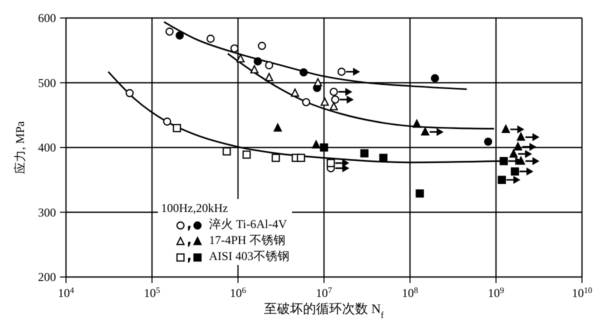 Image resolution: width=600 pixels, height=327 pixels. What do you see at coordinates (47, 18) in the screenshot?
I see `y-tick-label: 600` at bounding box center [47, 18].